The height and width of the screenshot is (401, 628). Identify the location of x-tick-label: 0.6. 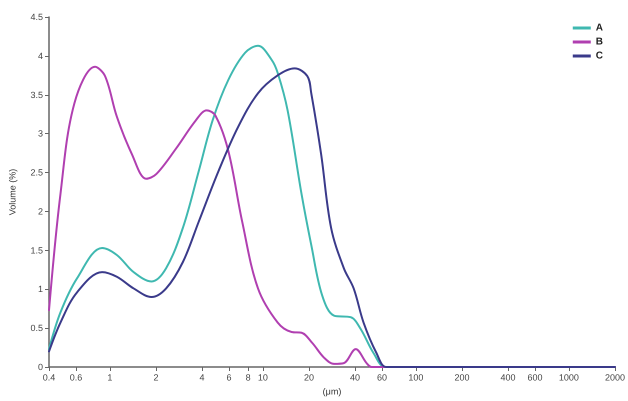
(76, 377).